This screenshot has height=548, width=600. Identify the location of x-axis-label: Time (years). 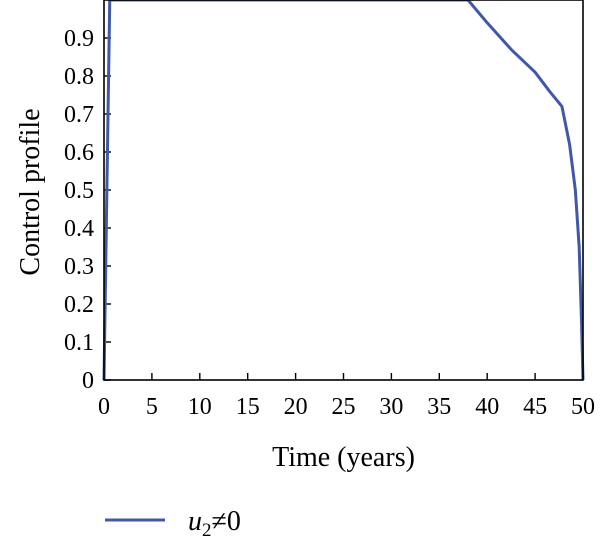
(343, 457).